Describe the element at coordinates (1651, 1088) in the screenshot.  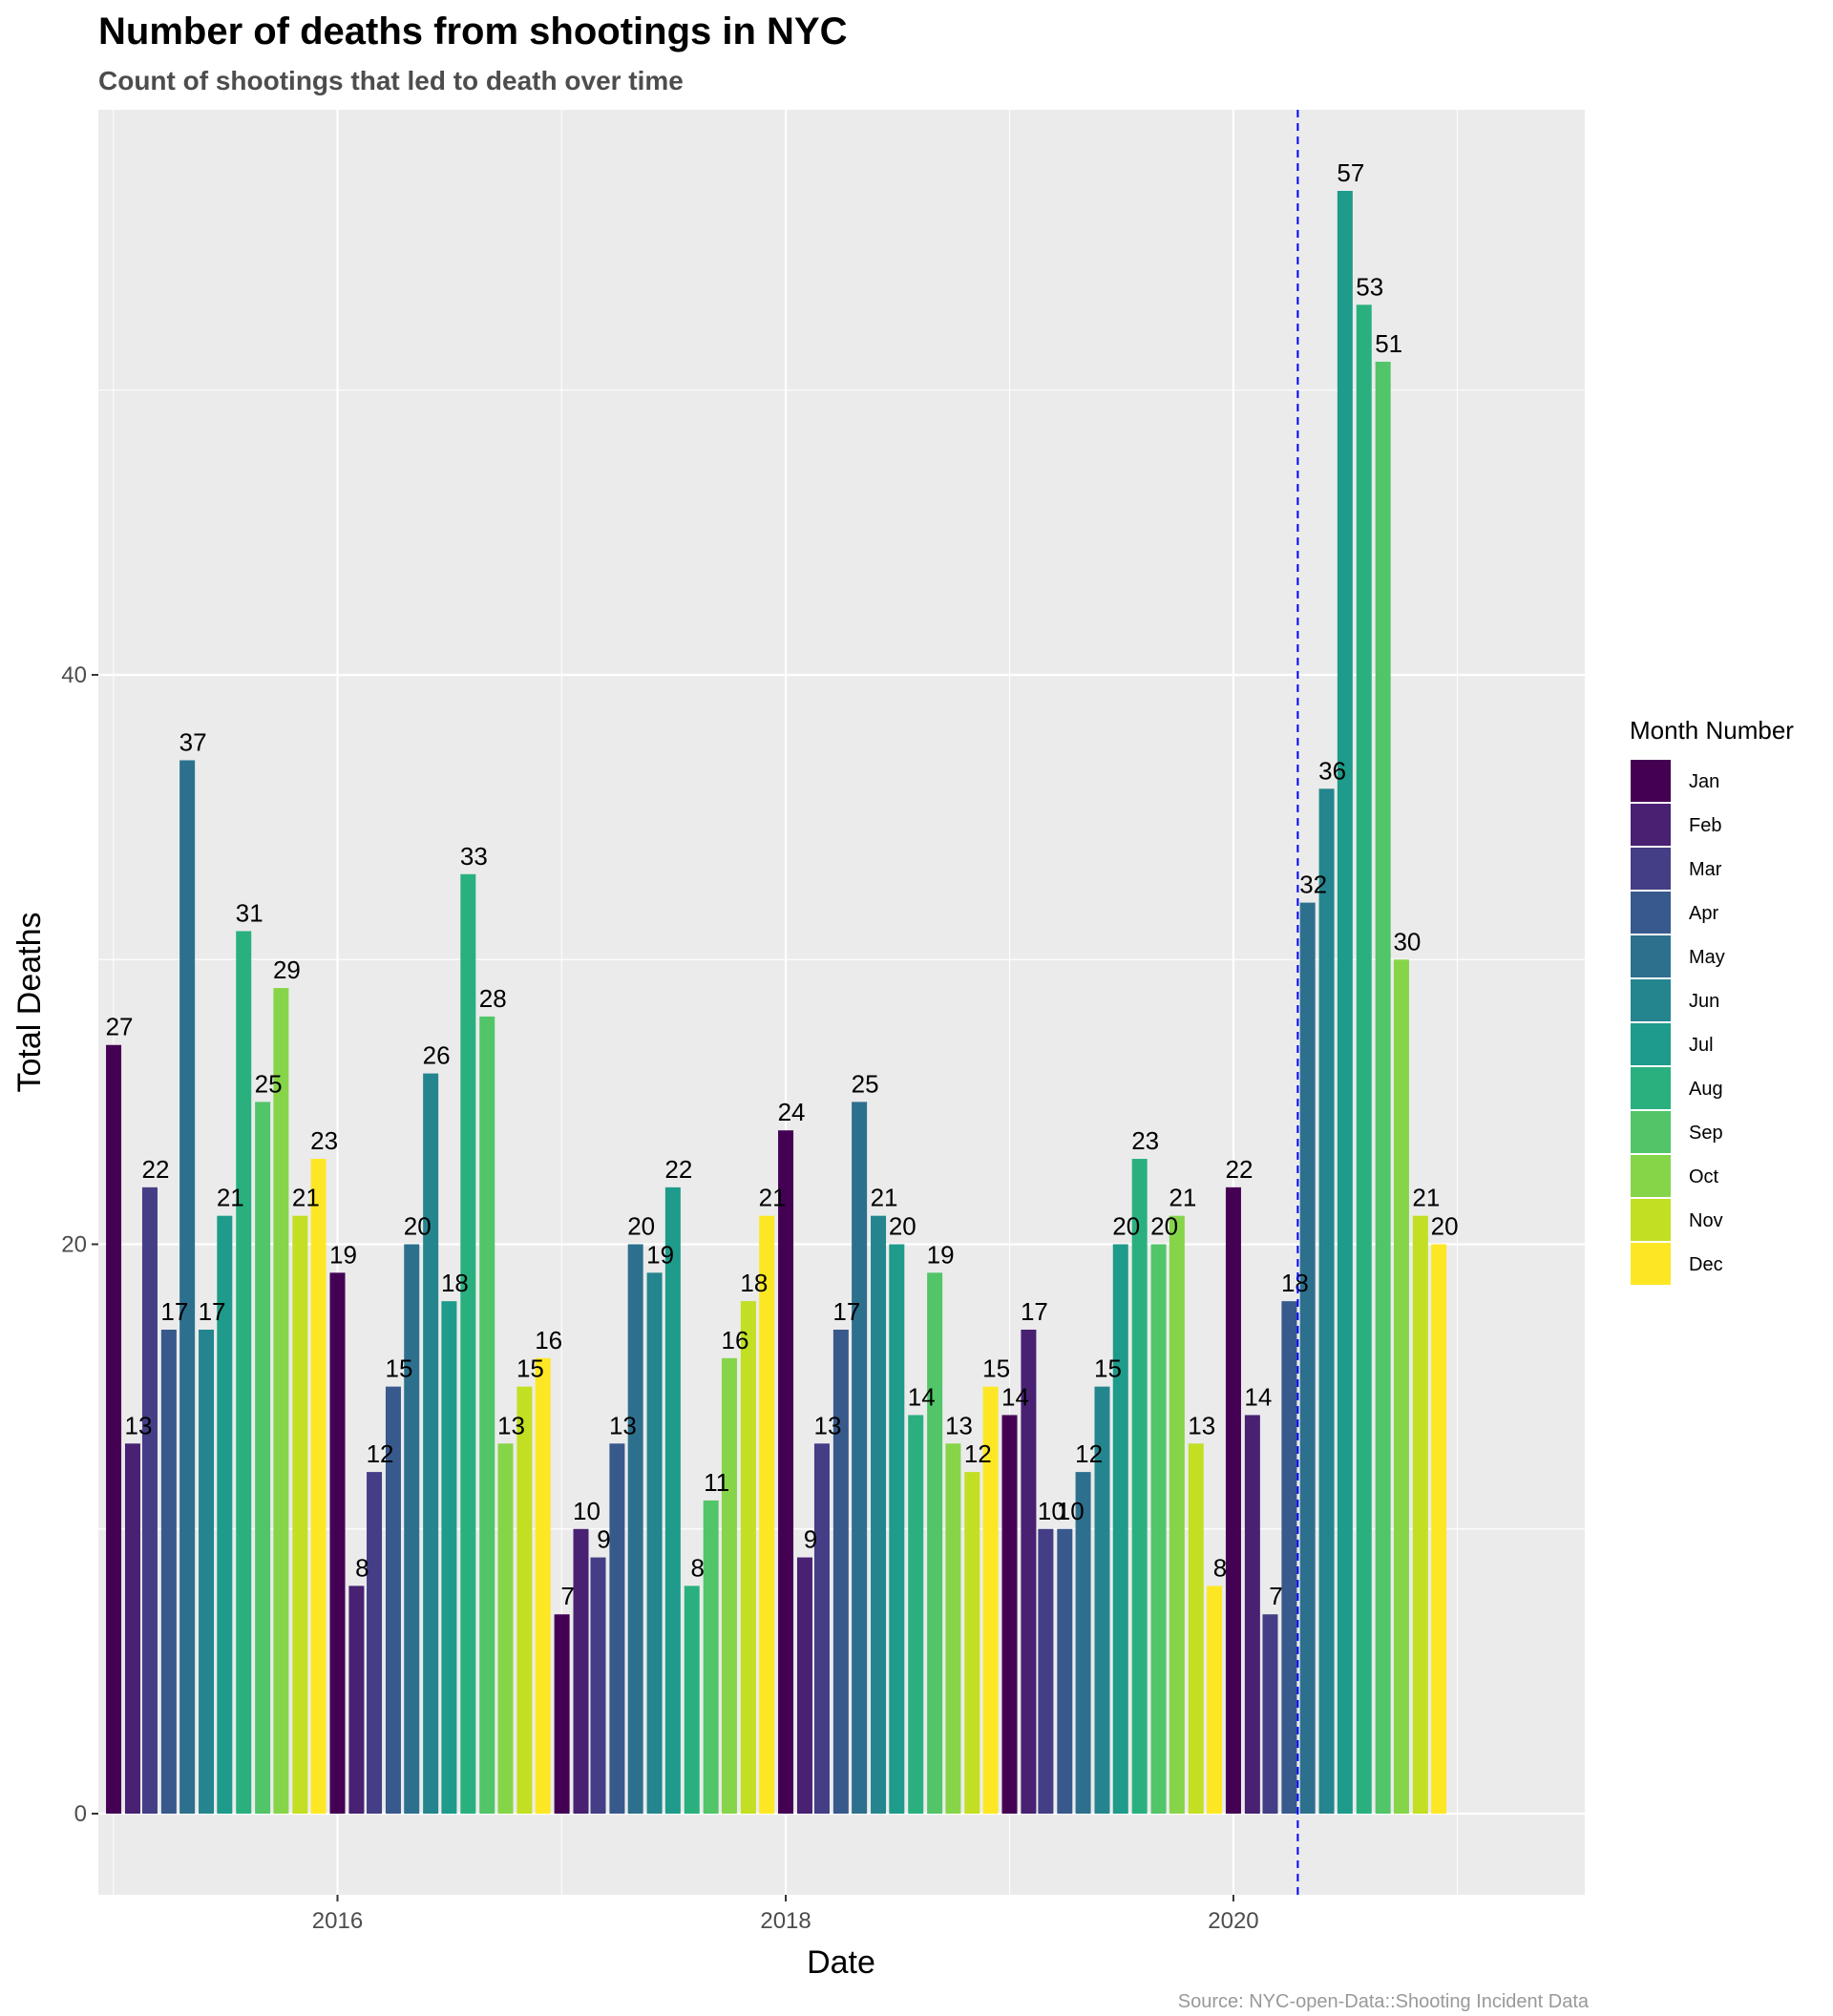
I see `legend-key-aug` at that location.